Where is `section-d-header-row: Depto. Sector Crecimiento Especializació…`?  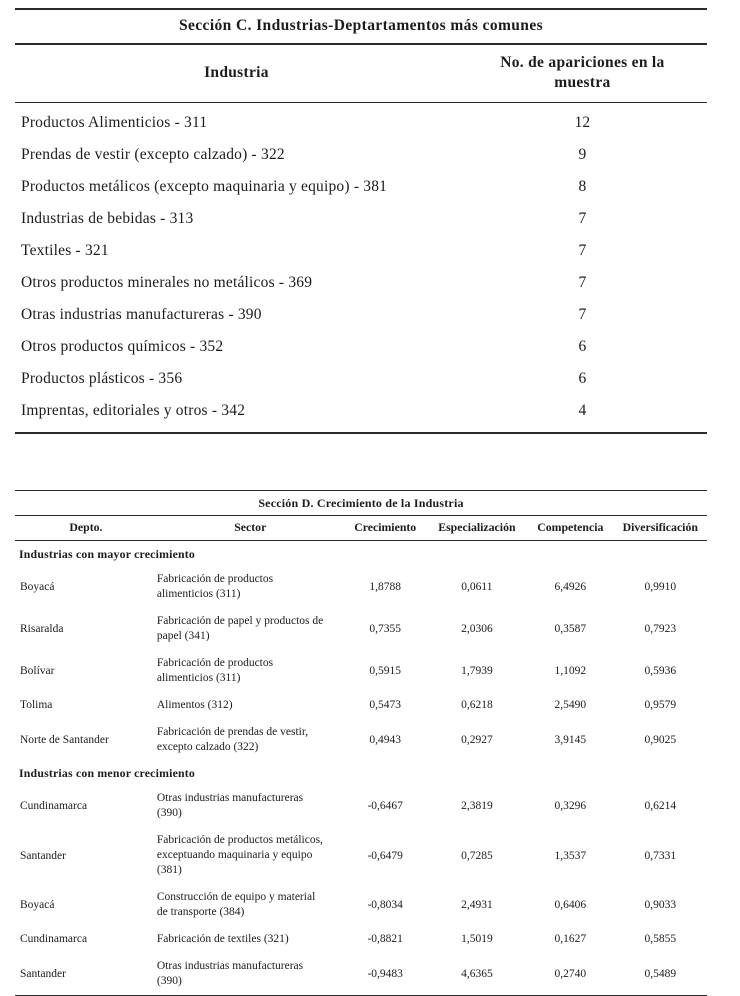
section-d-header-row: Depto. Sector Crecimiento Especializació… is located at coordinates (361, 528).